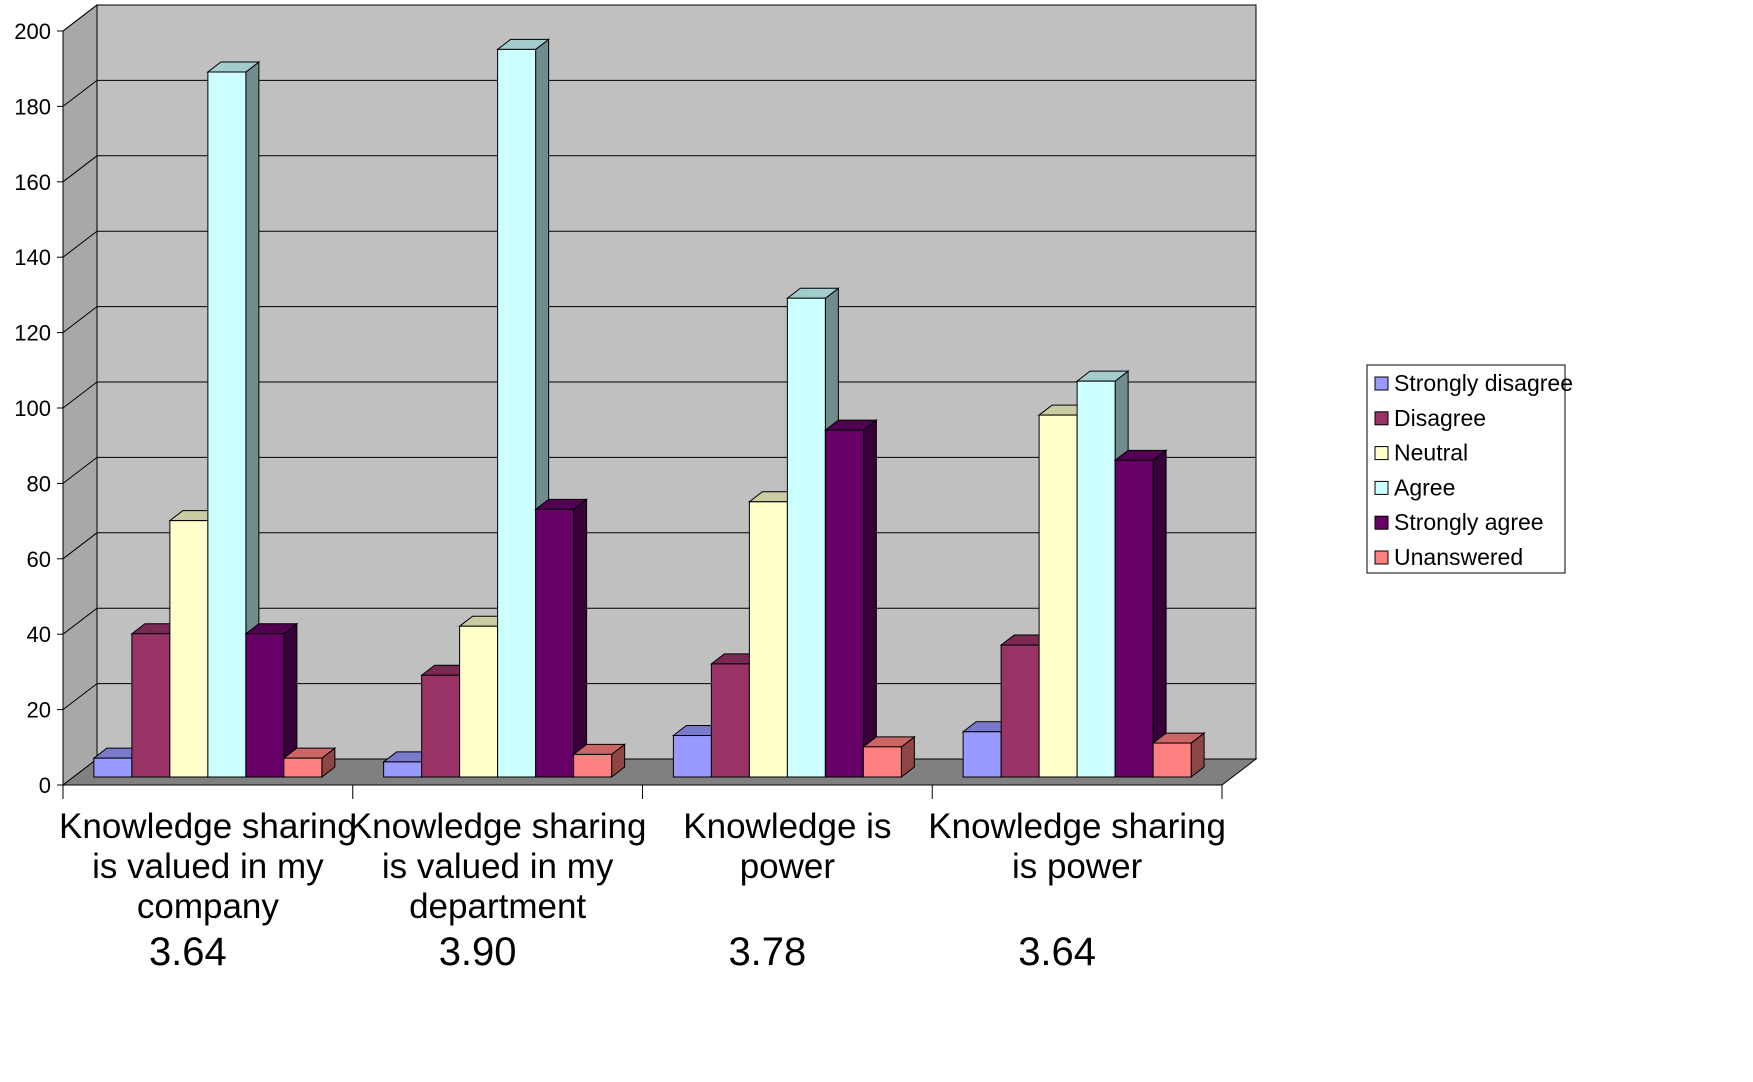  I want to click on legend-item: Agree, so click(1414, 487).